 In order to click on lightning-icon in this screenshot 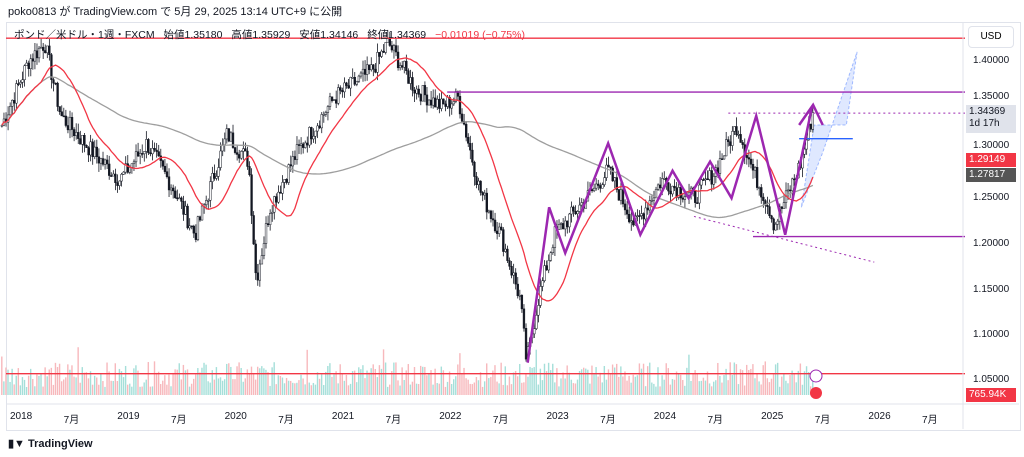, I will do `click(816, 376)`.